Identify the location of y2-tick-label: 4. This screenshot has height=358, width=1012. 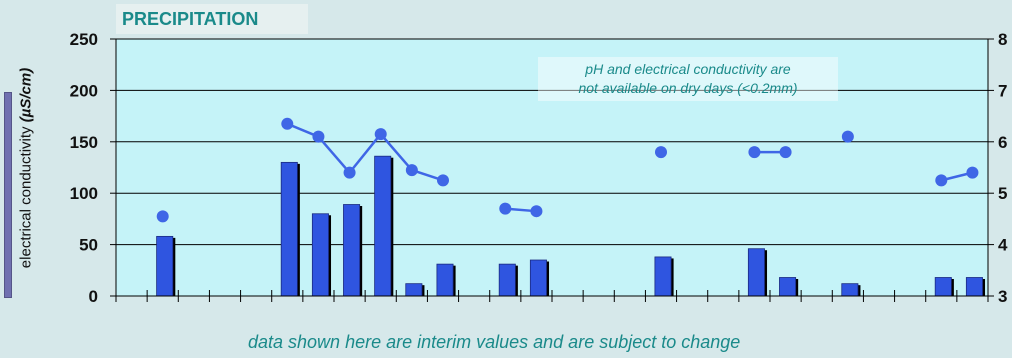
(1003, 245).